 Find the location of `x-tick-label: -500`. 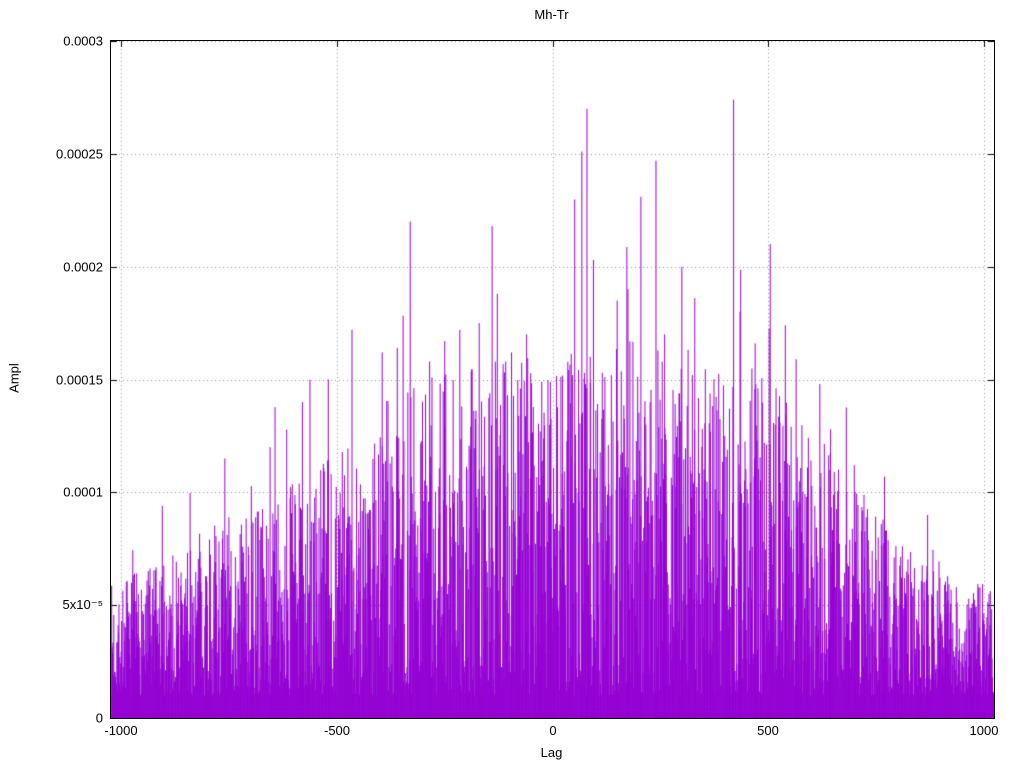

x-tick-label: -500 is located at coordinates (337, 730).